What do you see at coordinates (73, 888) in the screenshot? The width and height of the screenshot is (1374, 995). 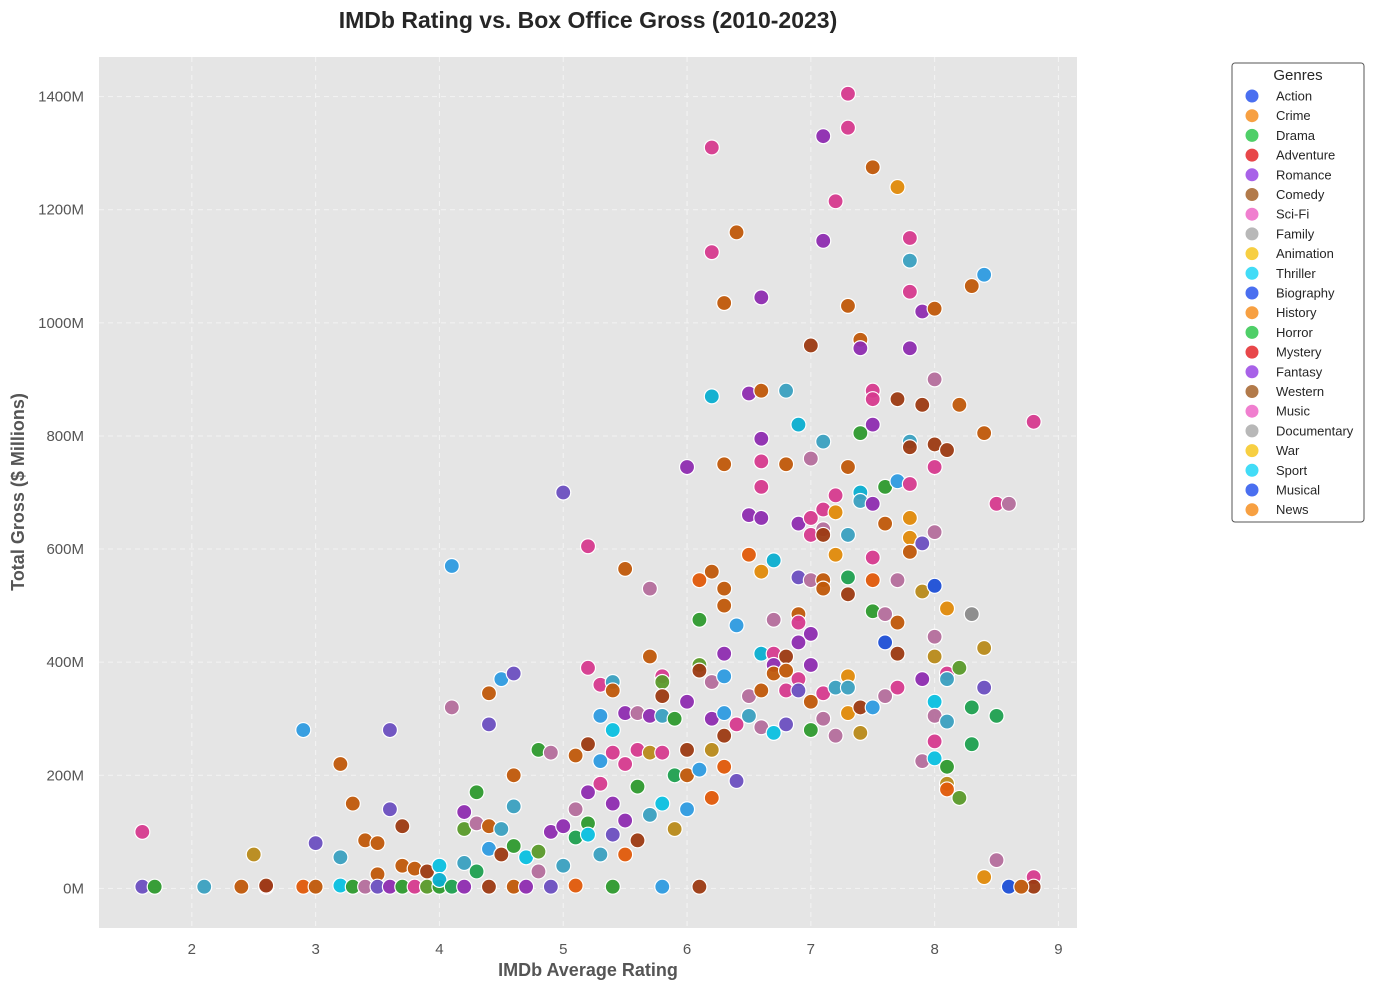 I see `y-tick-label: 0M` at bounding box center [73, 888].